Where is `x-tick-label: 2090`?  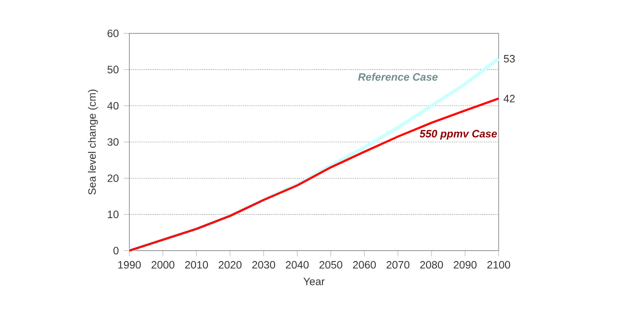
x-tick-label: 2090 is located at coordinates (465, 265).